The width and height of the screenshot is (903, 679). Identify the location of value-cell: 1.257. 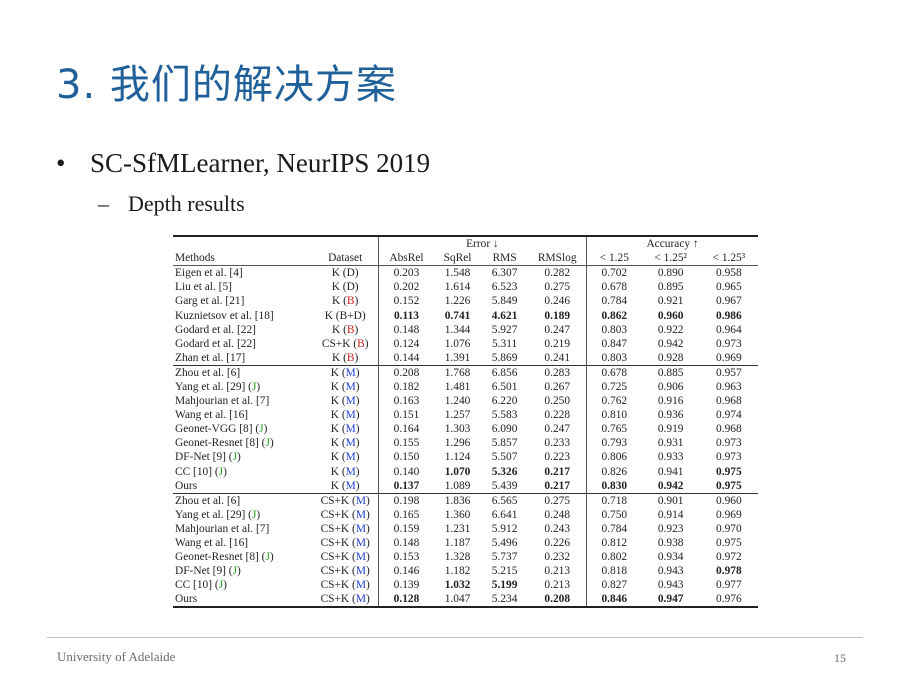
(457, 415).